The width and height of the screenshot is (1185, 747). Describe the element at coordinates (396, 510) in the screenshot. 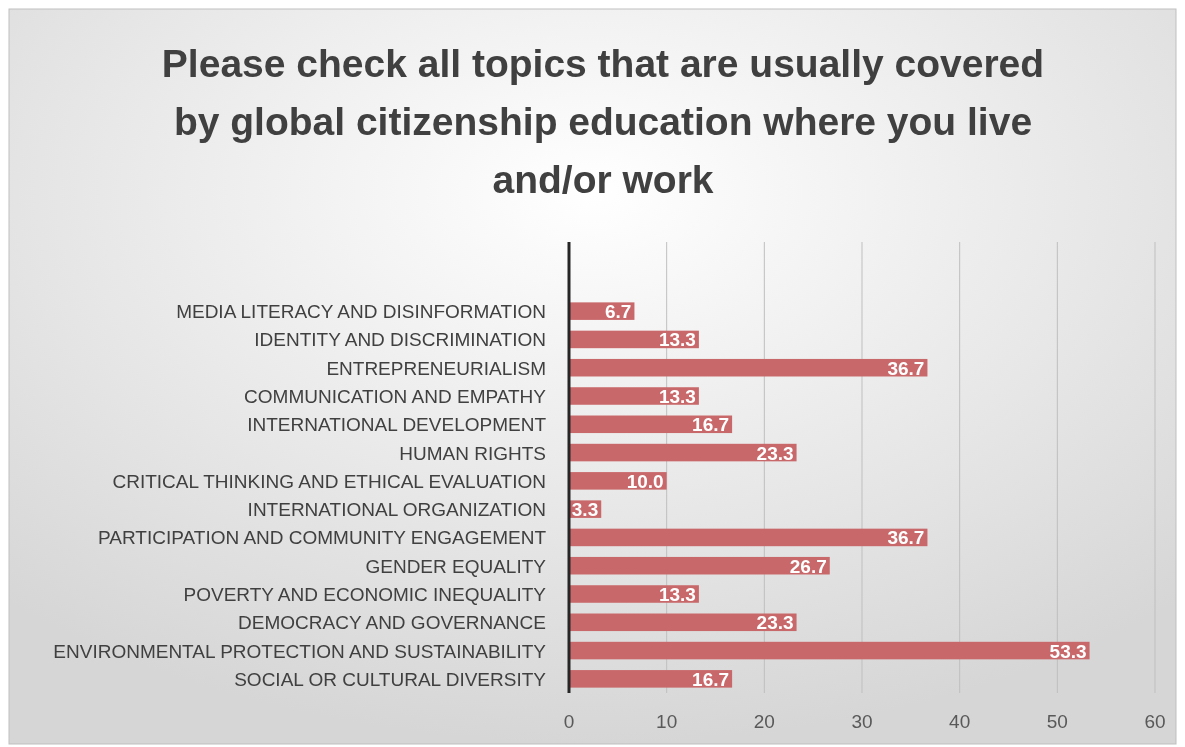

I see `y-tick-label: INTERNATIONAL ORGANIZATION` at that location.